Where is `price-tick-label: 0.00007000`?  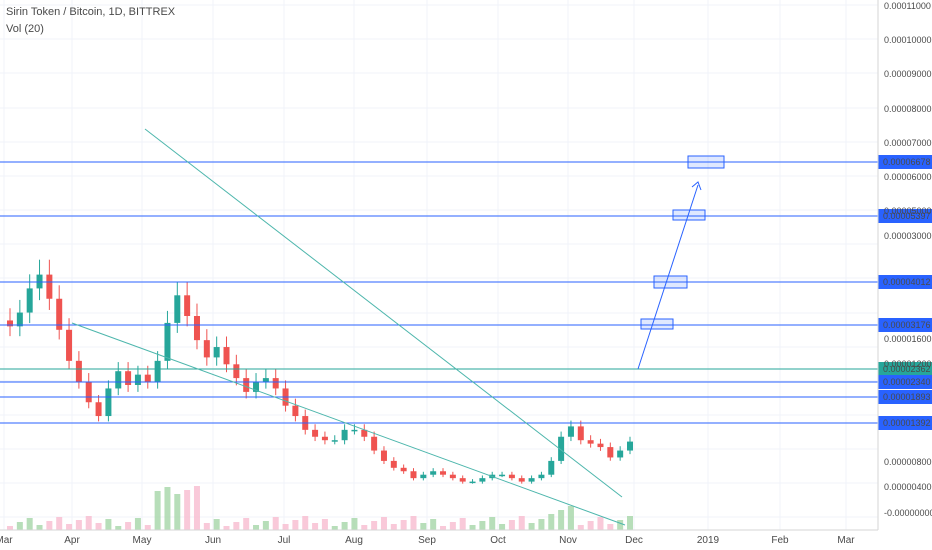
price-tick-label: 0.00007000 is located at coordinates (908, 143).